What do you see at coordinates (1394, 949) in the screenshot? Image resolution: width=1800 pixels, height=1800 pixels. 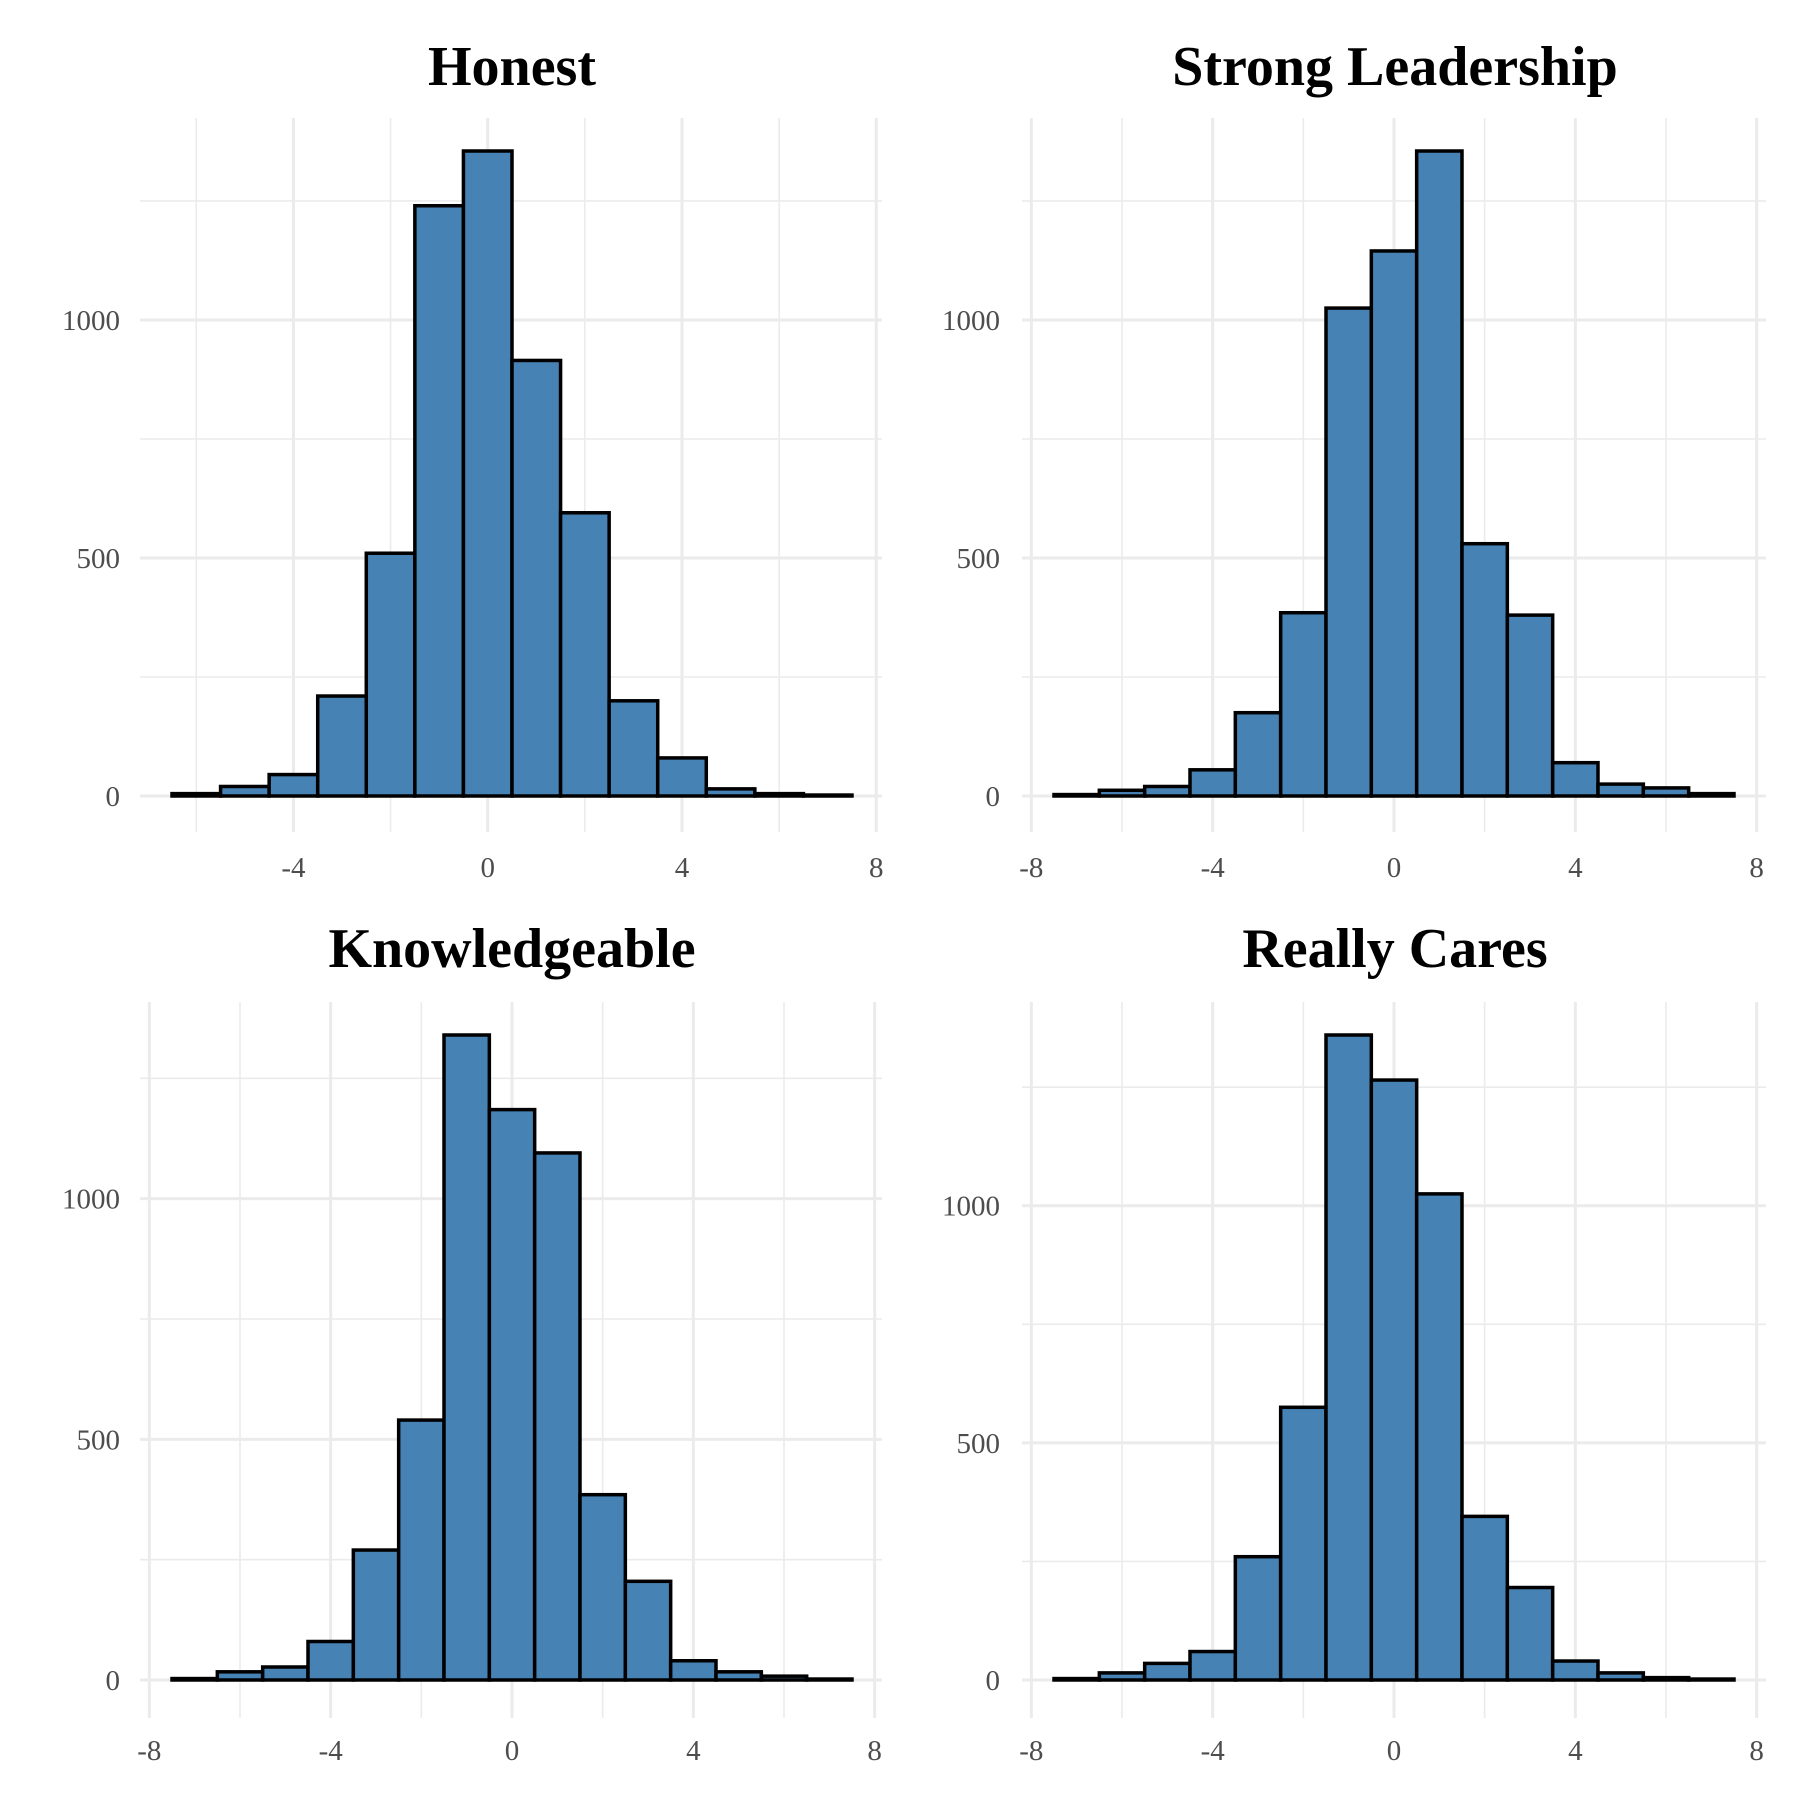 I see `panel-title: Really Cares` at bounding box center [1394, 949].